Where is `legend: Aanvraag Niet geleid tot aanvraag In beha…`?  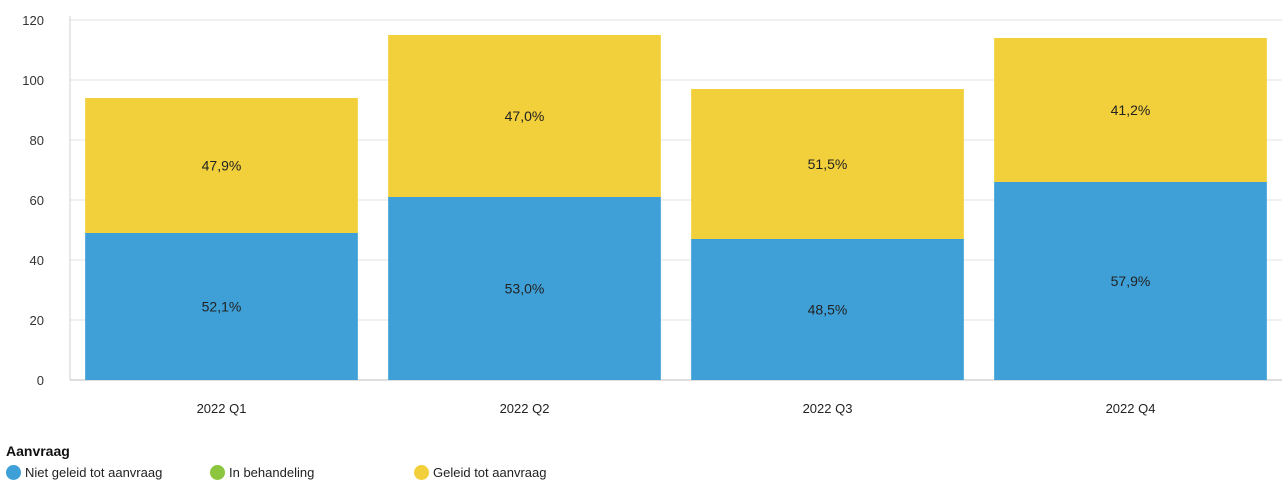 legend: Aanvraag Niet geleid tot aanvraag In beha… is located at coordinates (276, 464).